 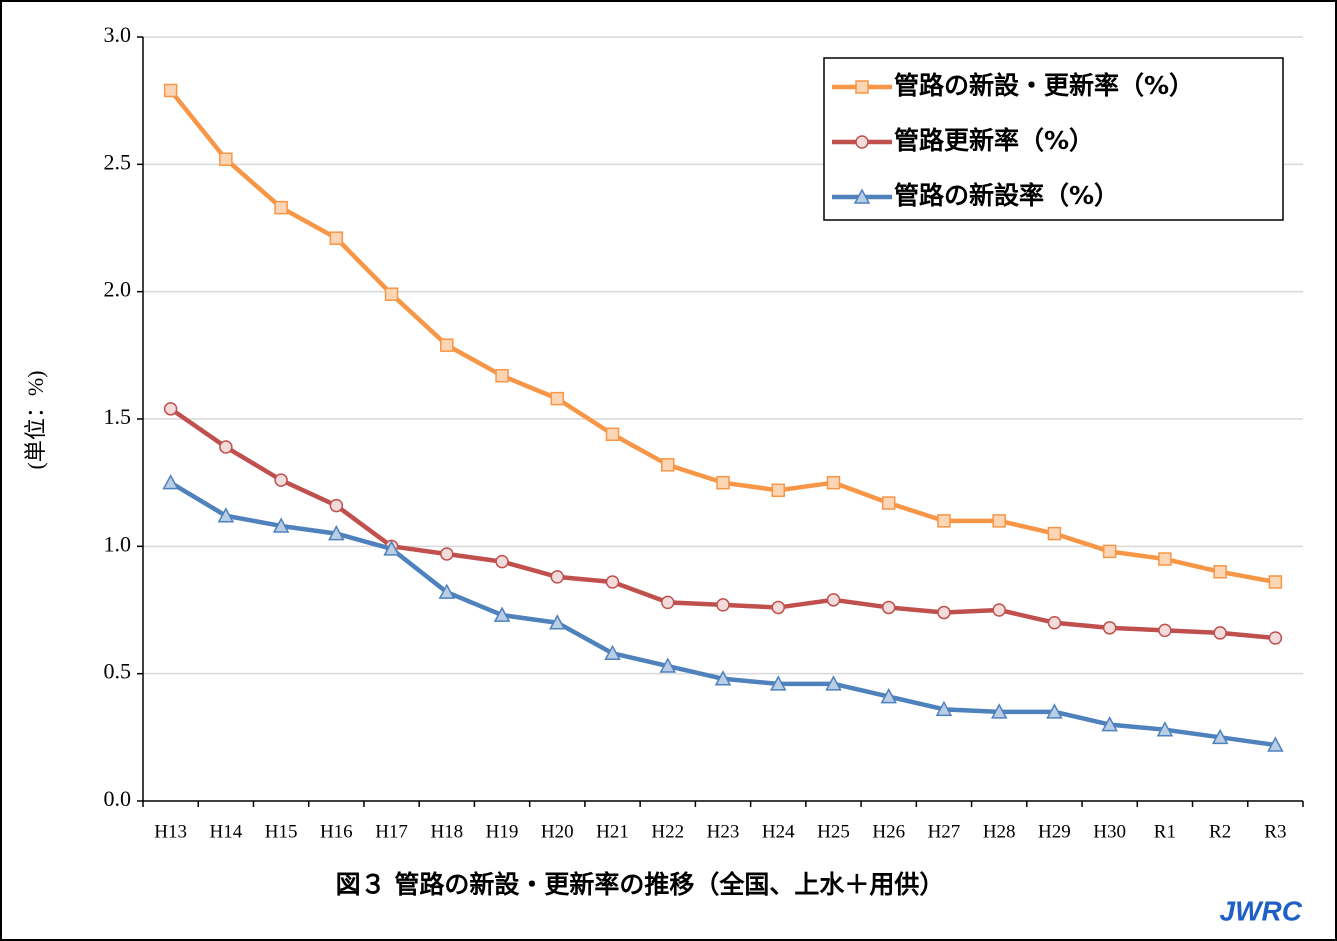 I want to click on x-tick-label: H19, so click(x=502, y=831).